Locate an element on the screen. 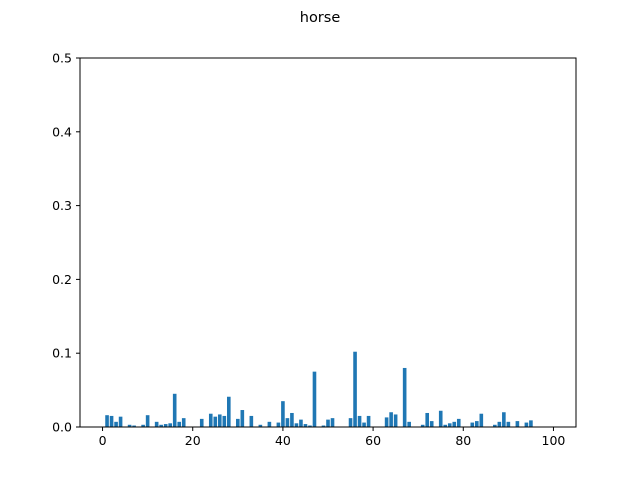 This screenshot has width=640, height=479. x-tick-label: 0 is located at coordinates (103, 440).